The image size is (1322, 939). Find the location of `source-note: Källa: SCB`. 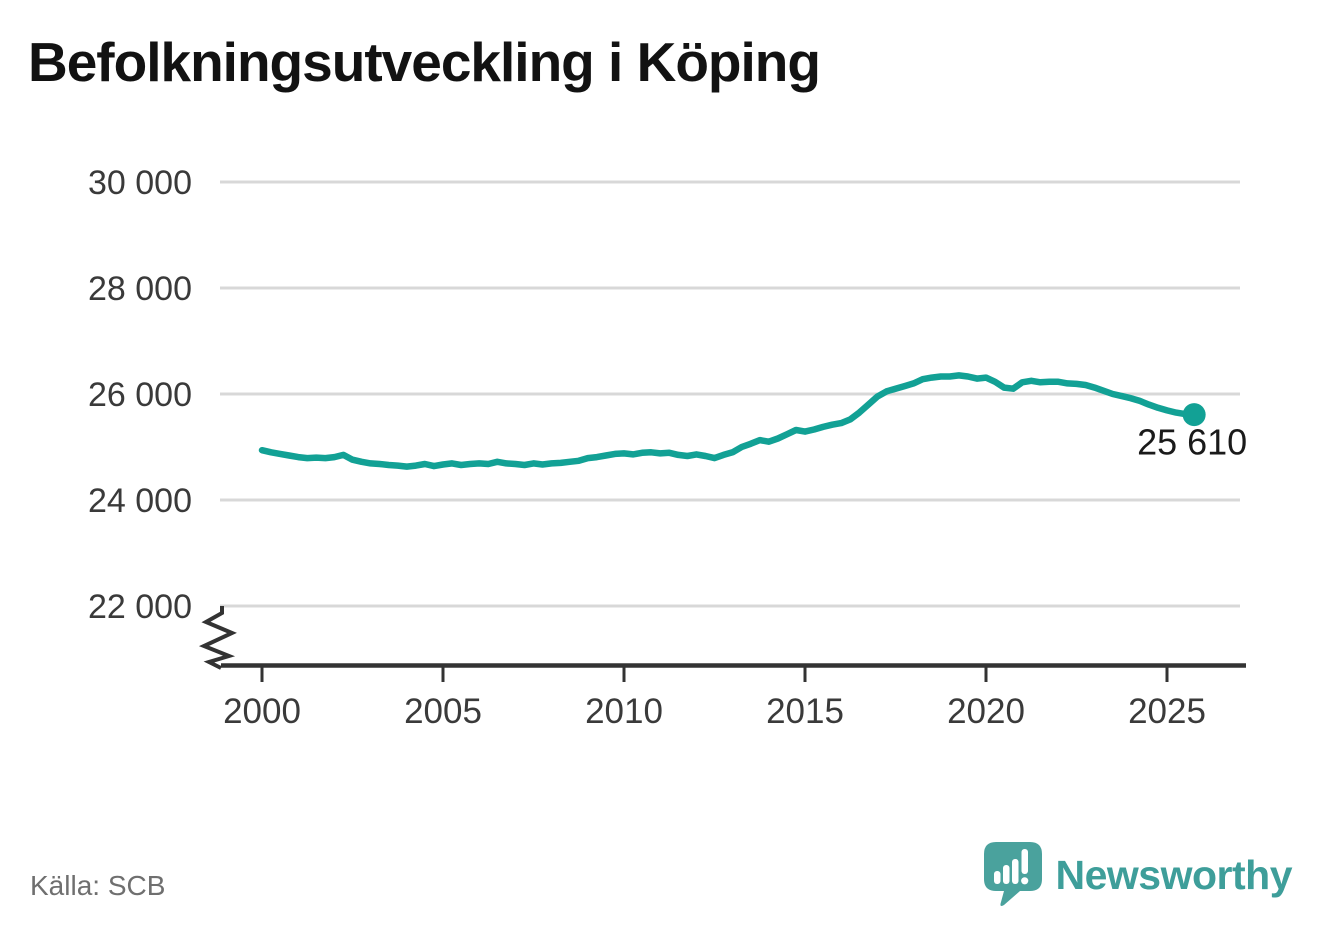

source-note: Källa: SCB is located at coordinates (98, 885).